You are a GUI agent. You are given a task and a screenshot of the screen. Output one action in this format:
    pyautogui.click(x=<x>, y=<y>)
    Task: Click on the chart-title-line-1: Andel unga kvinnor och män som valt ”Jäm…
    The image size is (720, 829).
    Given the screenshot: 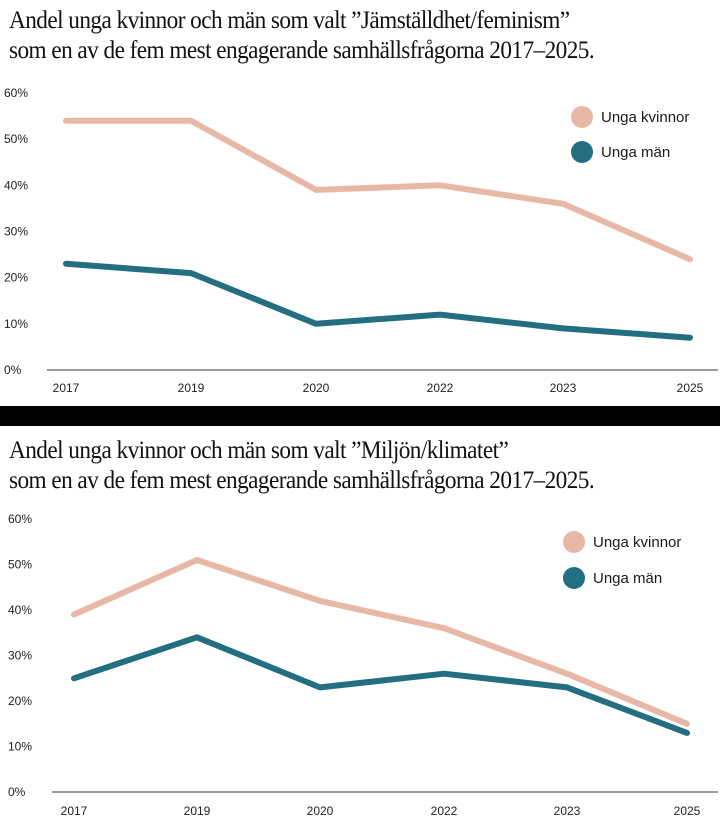 What is the action you would take?
    pyautogui.click(x=289, y=20)
    